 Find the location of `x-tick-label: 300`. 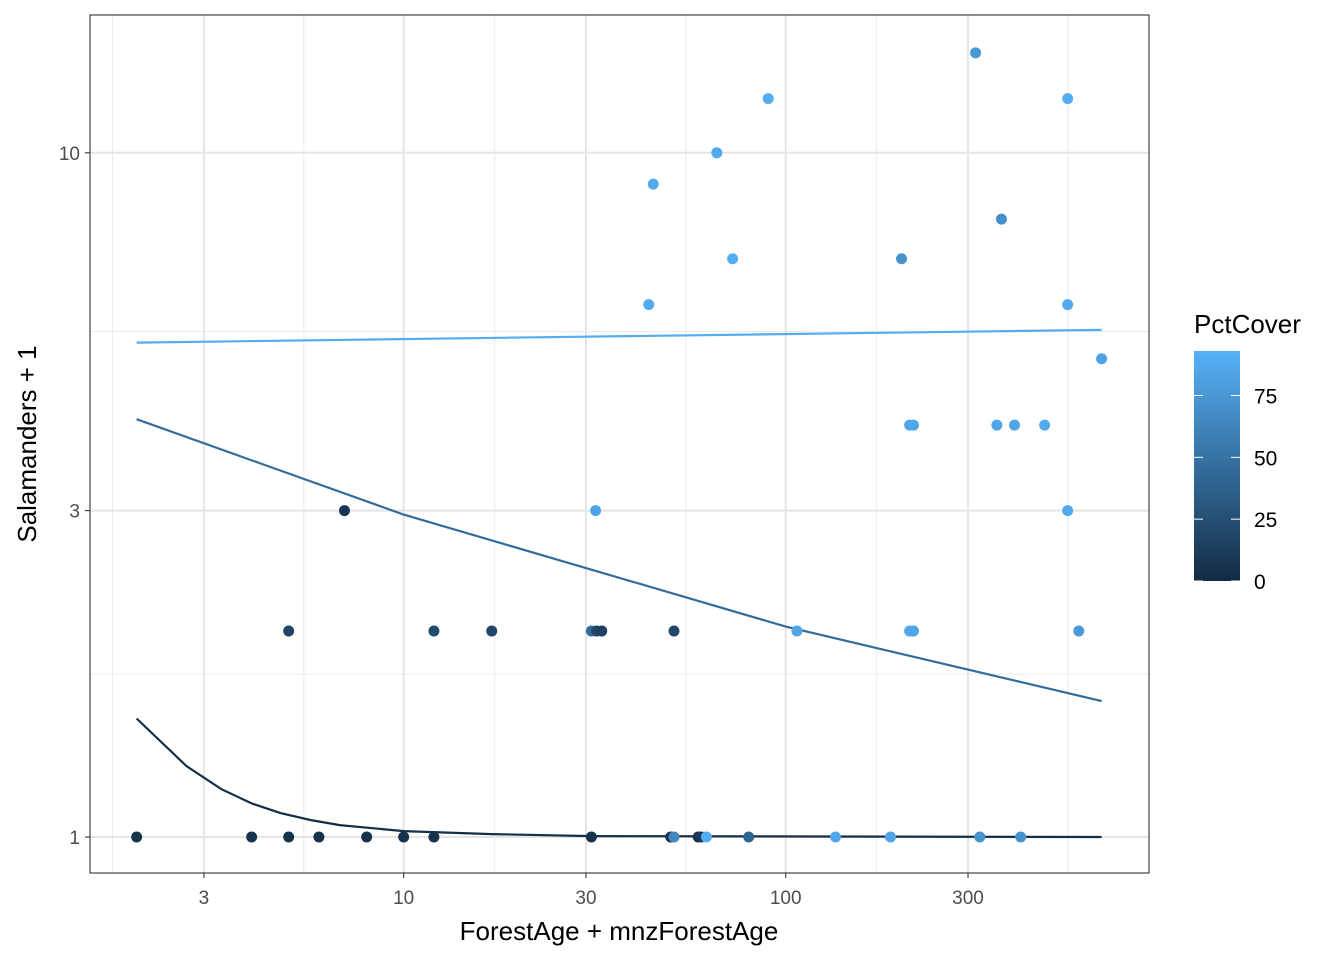

x-tick-label: 300 is located at coordinates (968, 898).